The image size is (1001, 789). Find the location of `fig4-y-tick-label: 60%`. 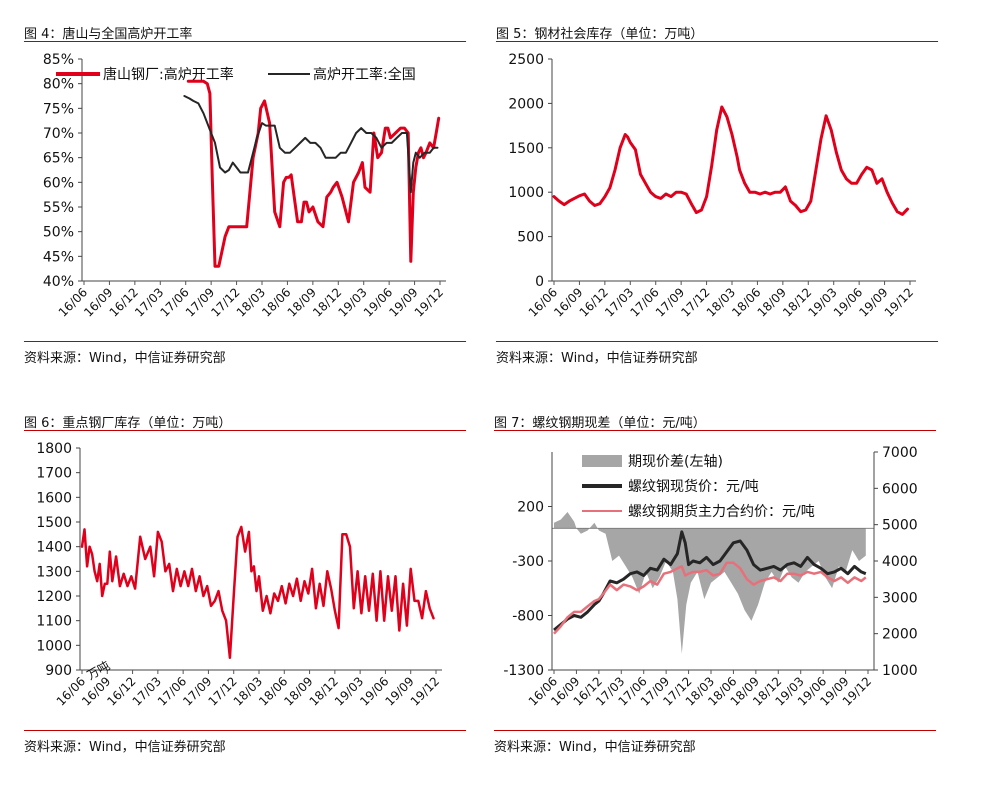

fig4-y-tick-label: 60% is located at coordinates (58, 183).